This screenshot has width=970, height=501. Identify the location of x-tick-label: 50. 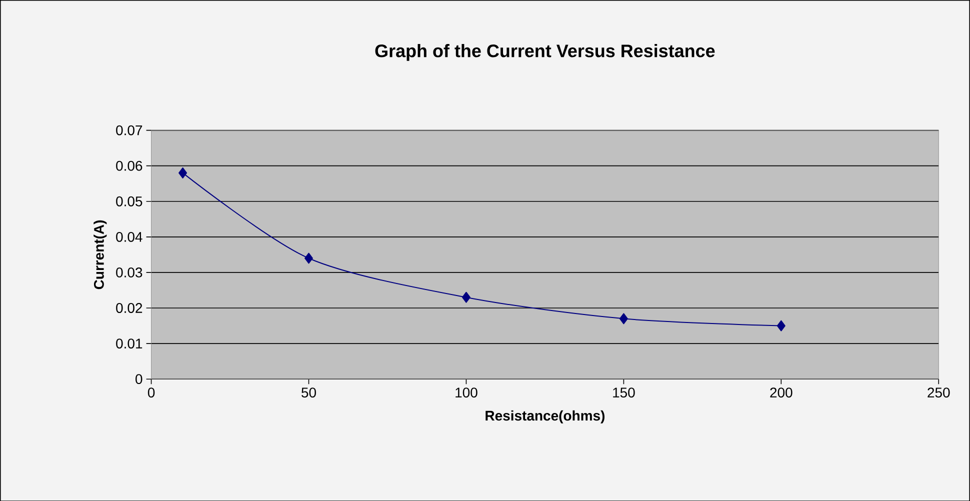
(309, 392).